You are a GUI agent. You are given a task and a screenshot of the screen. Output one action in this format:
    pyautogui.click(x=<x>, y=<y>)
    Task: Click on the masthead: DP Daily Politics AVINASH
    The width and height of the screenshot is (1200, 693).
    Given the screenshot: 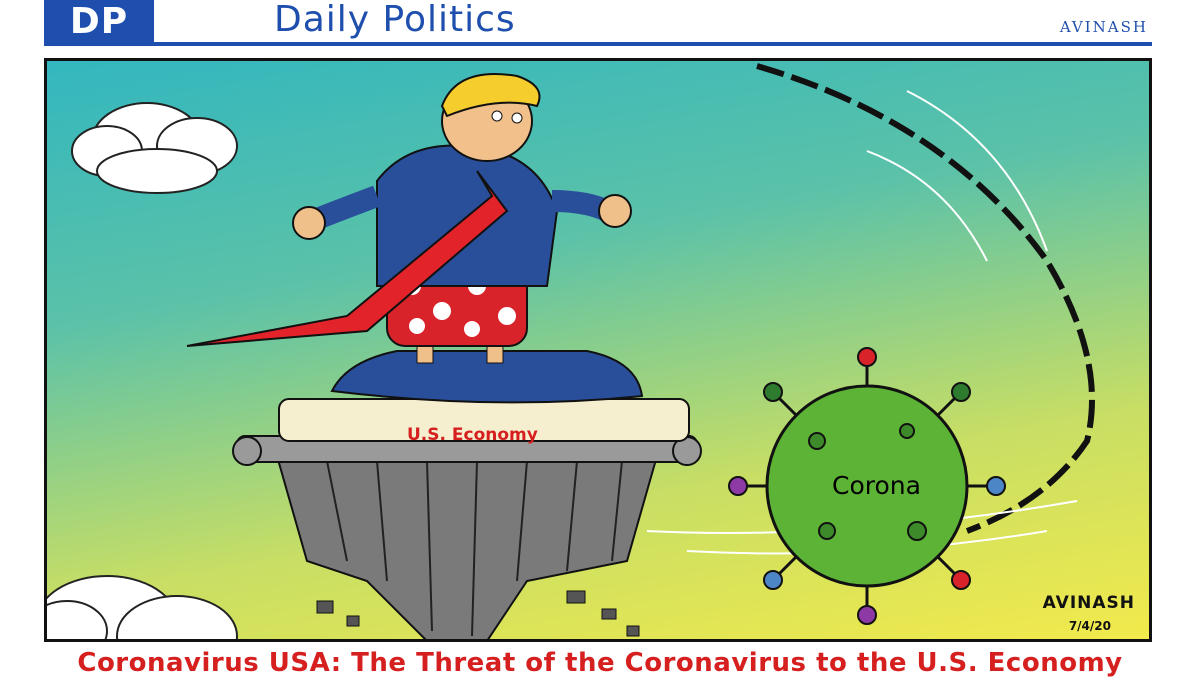 What is the action you would take?
    pyautogui.click(x=598, y=22)
    